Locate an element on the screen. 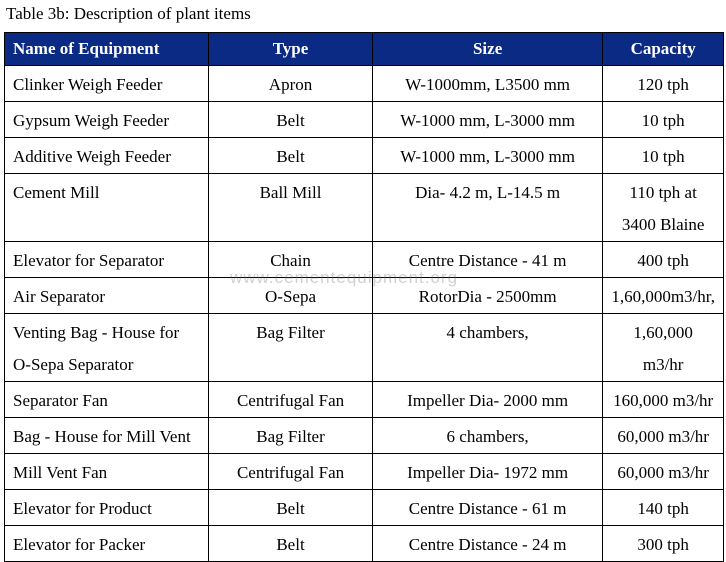 Image resolution: width=726 pixels, height=562 pixels. column-header-capacity: Capacity is located at coordinates (663, 49).